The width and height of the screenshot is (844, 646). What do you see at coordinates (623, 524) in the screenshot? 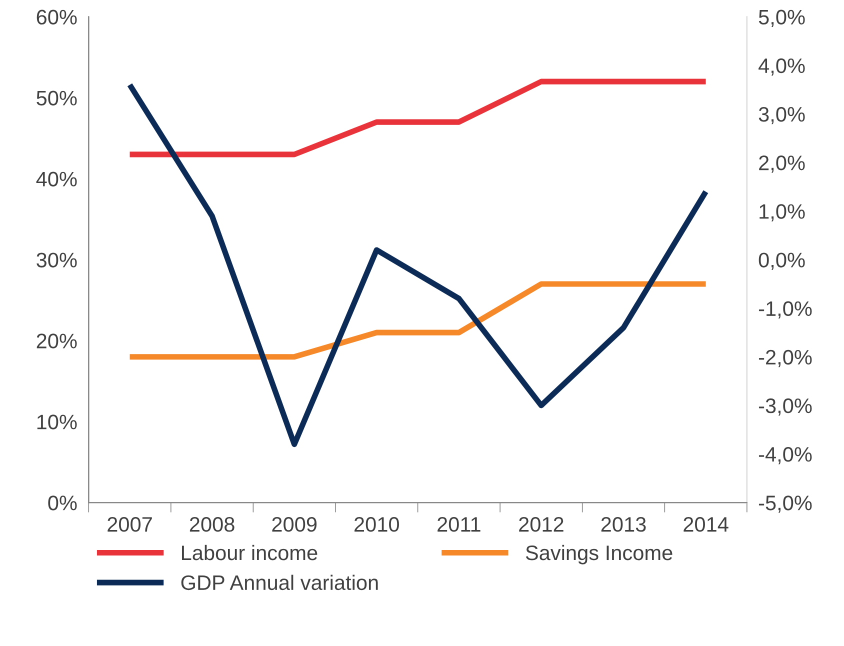
I see `x-tick-label: 2013` at bounding box center [623, 524].